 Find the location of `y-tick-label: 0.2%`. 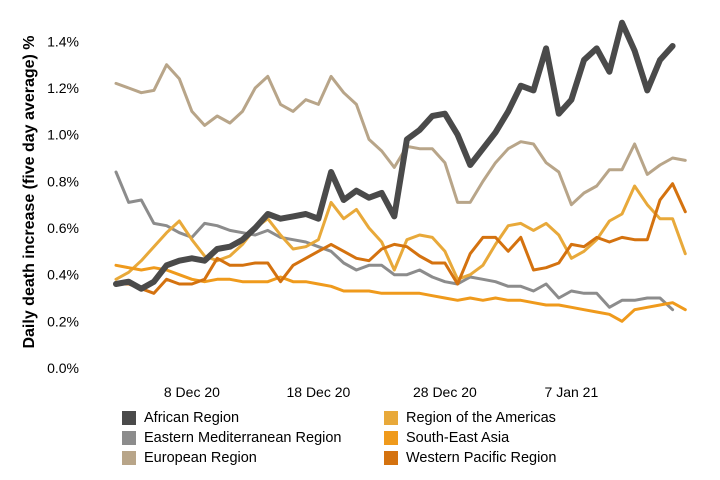

y-tick-label: 0.2% is located at coordinates (63, 321).